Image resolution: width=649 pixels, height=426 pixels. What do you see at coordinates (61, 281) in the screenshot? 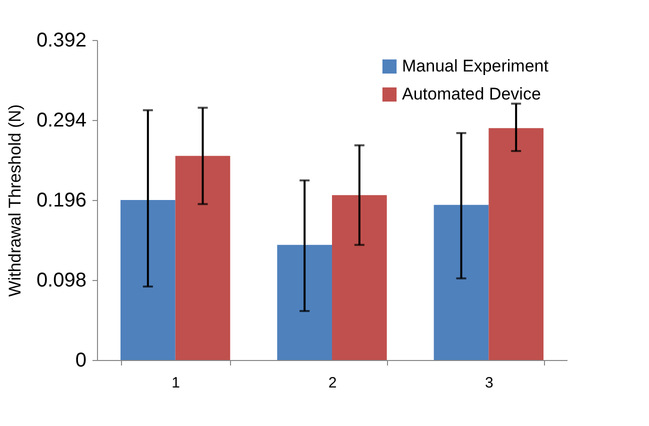
I see `y-tick-label: 0.098` at bounding box center [61, 281].